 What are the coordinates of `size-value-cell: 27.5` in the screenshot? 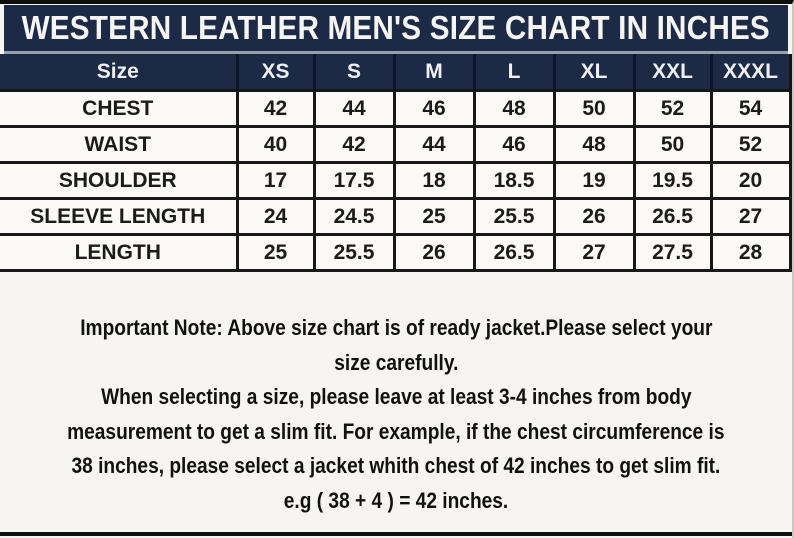 It's located at (672, 252).